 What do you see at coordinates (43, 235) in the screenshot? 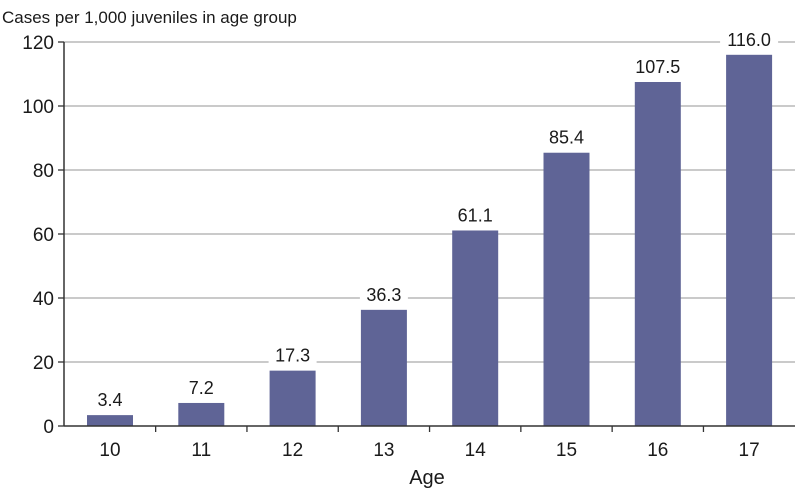
I see `y-tick-label-60: 60` at bounding box center [43, 235].